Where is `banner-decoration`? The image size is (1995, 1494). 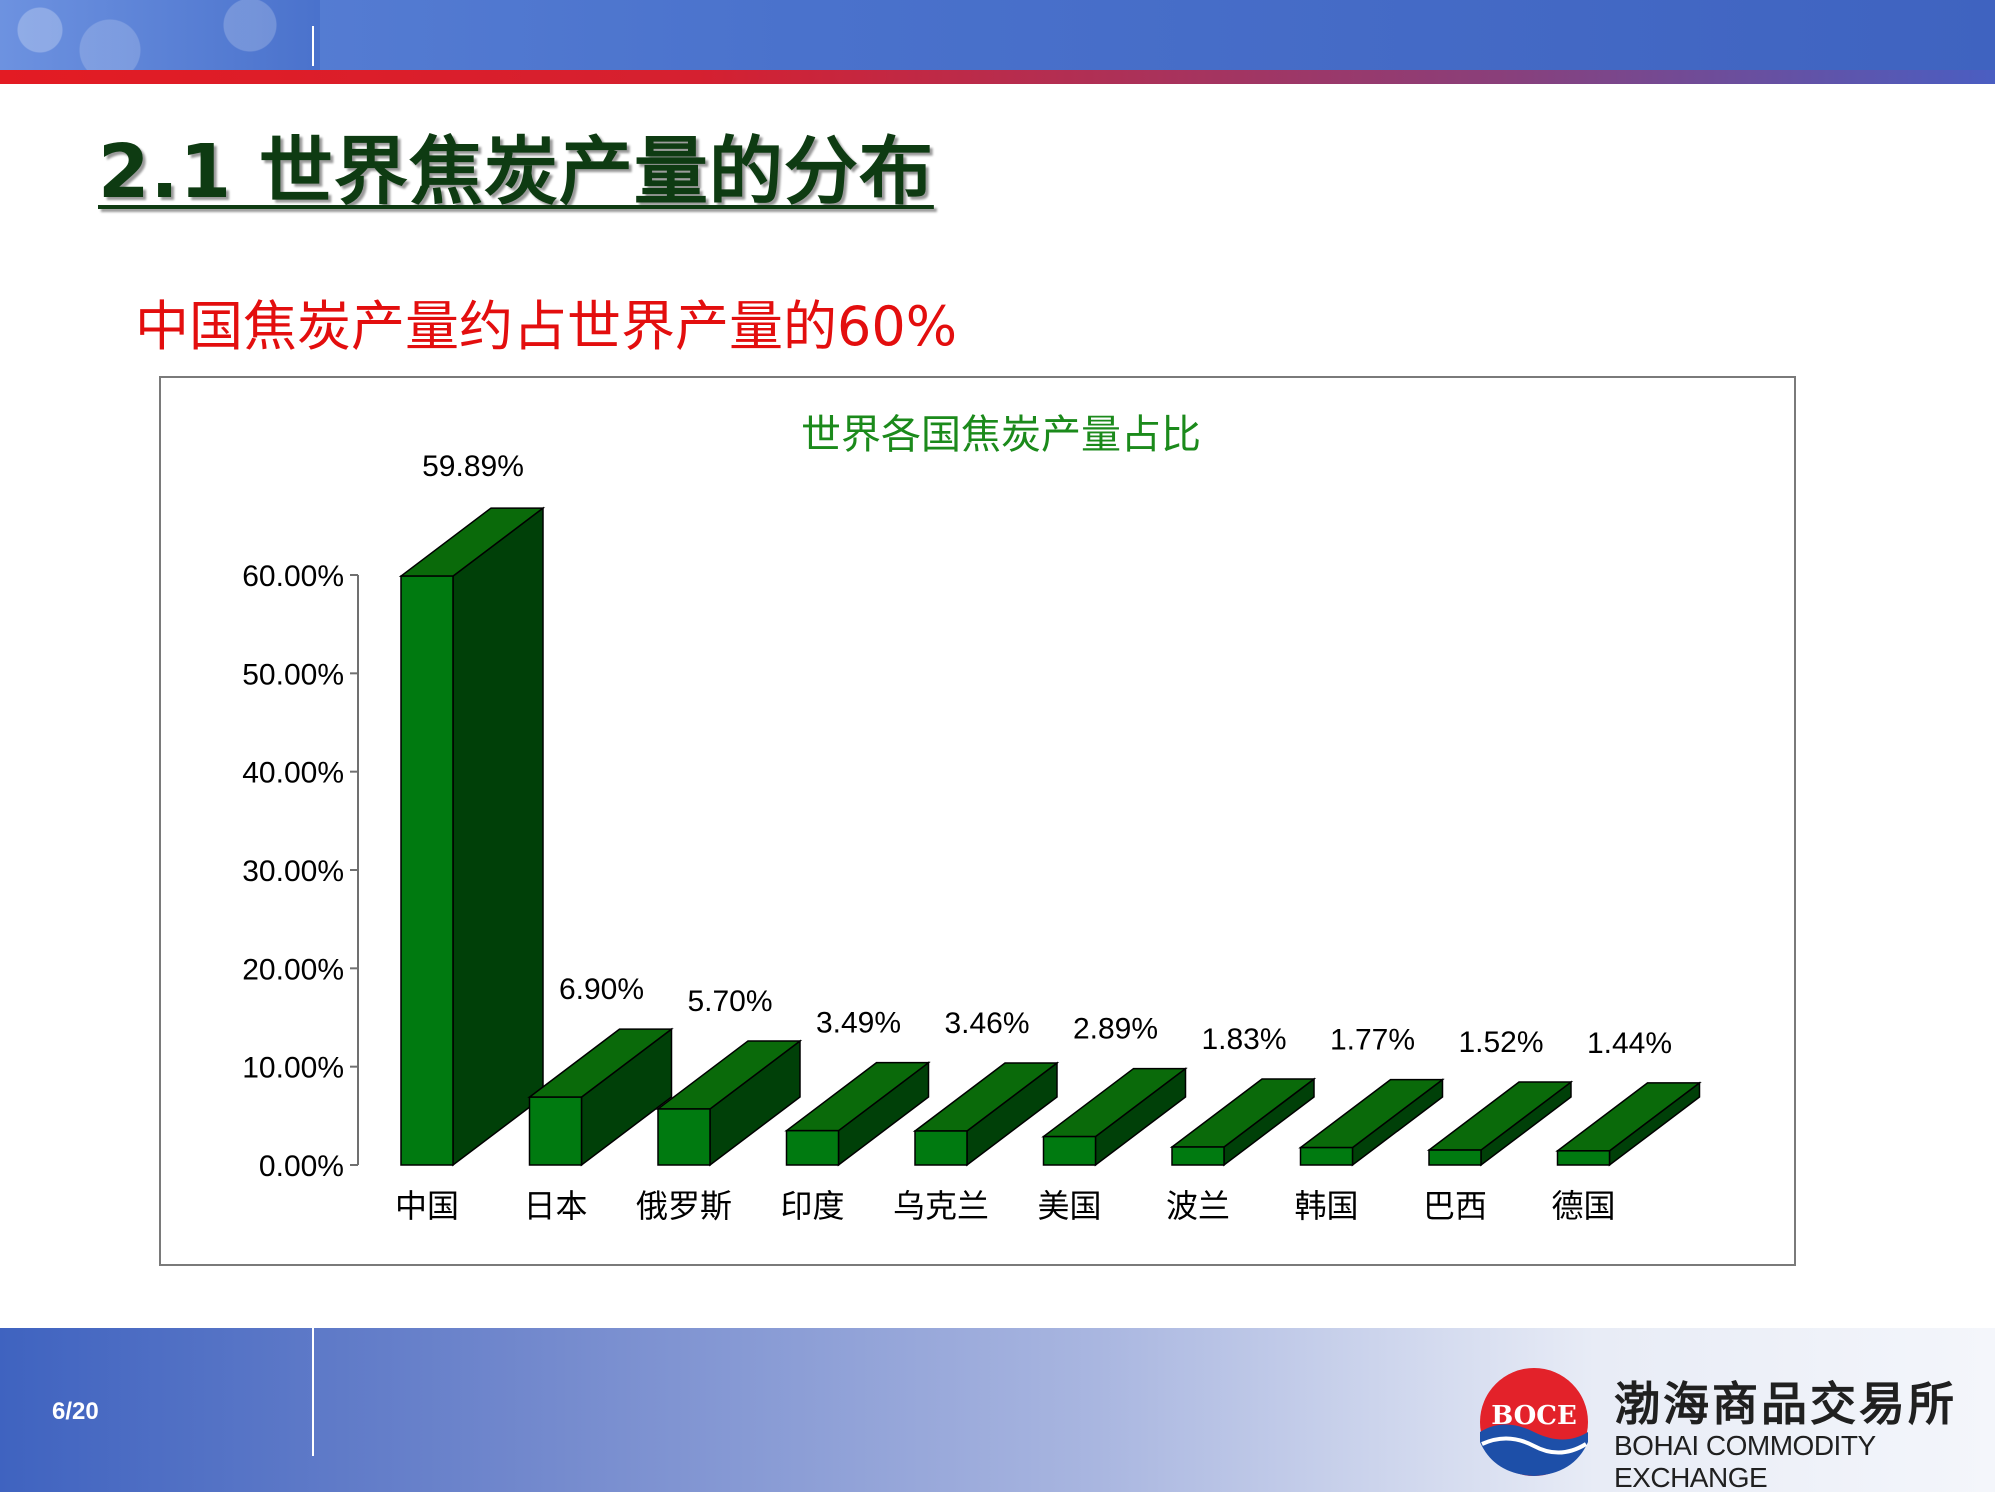 banner-decoration is located at coordinates (160, 35).